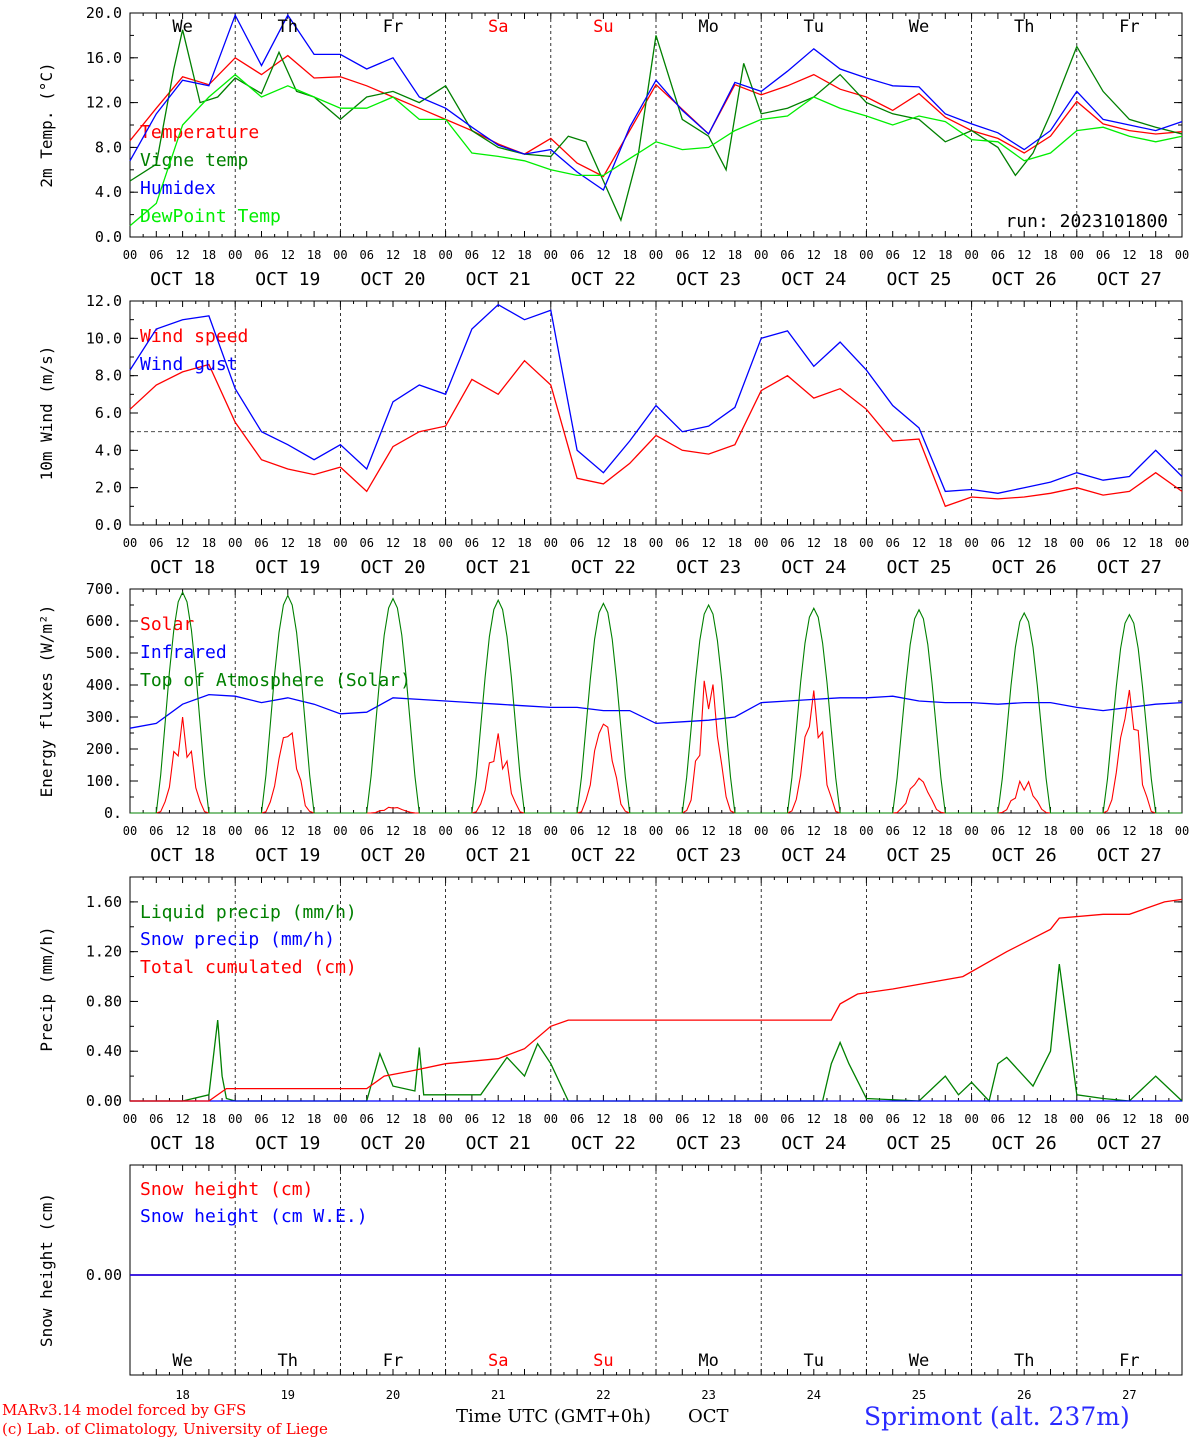 The width and height of the screenshot is (1194, 1440). I want to click on legend-infrared: Infrared, so click(183, 652).